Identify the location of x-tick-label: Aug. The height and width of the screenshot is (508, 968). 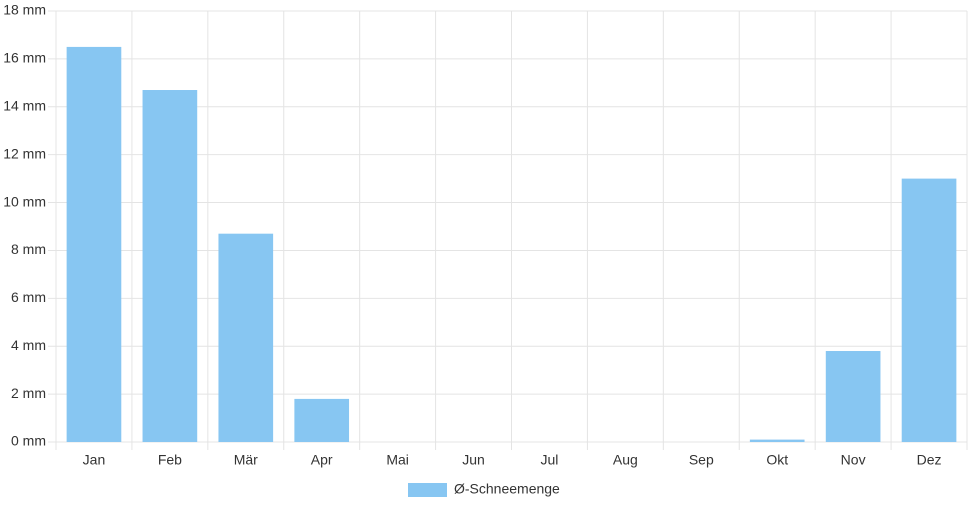
(625, 460).